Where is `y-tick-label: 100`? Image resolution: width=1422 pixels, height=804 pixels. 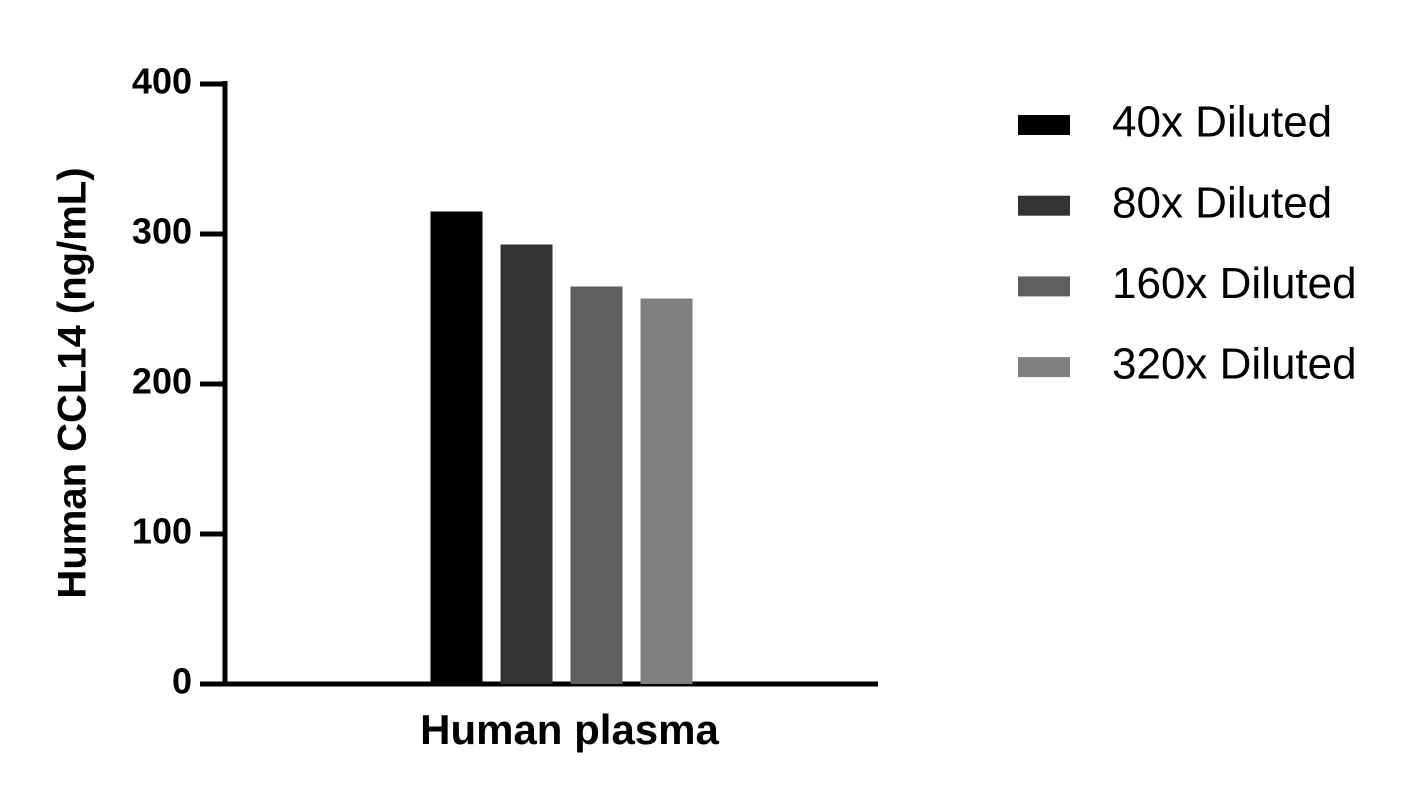
y-tick-label: 100 is located at coordinates (162, 531).